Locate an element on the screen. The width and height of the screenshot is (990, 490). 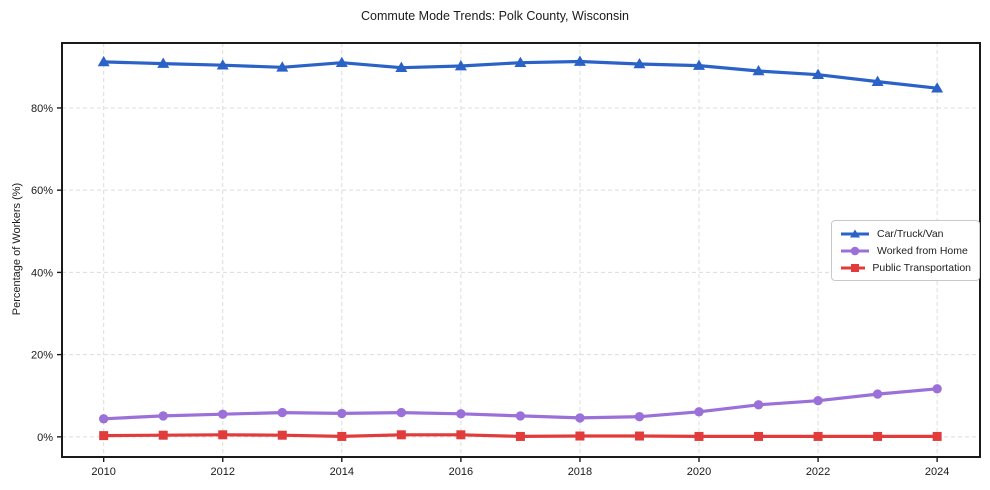
legend-square-swatch-icon is located at coordinates (853, 267).